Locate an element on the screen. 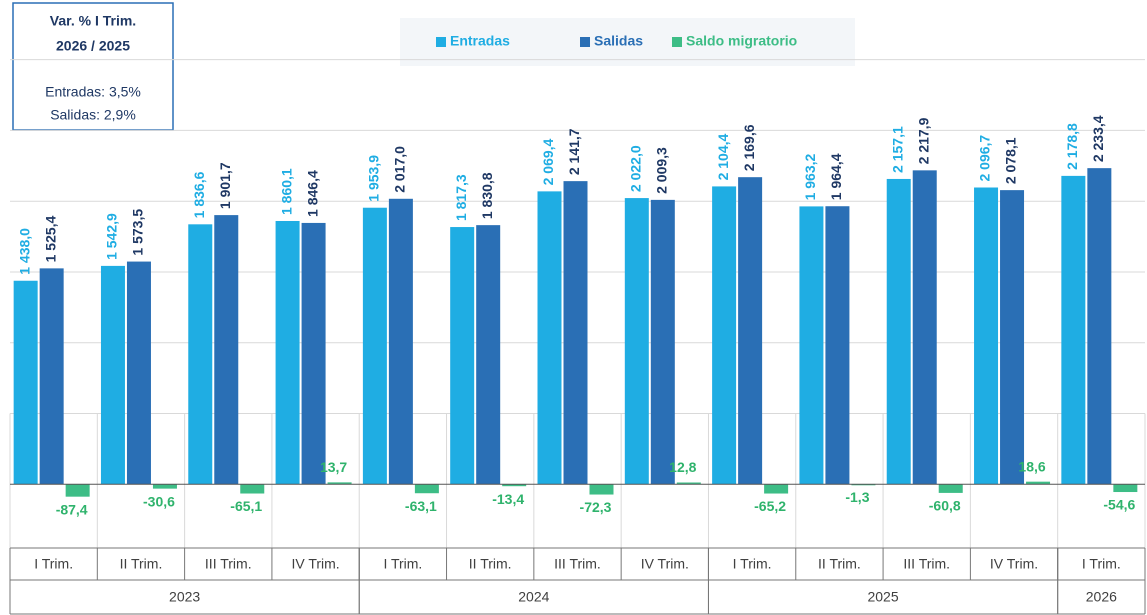 The image size is (1147, 615). data-label: 2 178,8 is located at coordinates (1072, 146).